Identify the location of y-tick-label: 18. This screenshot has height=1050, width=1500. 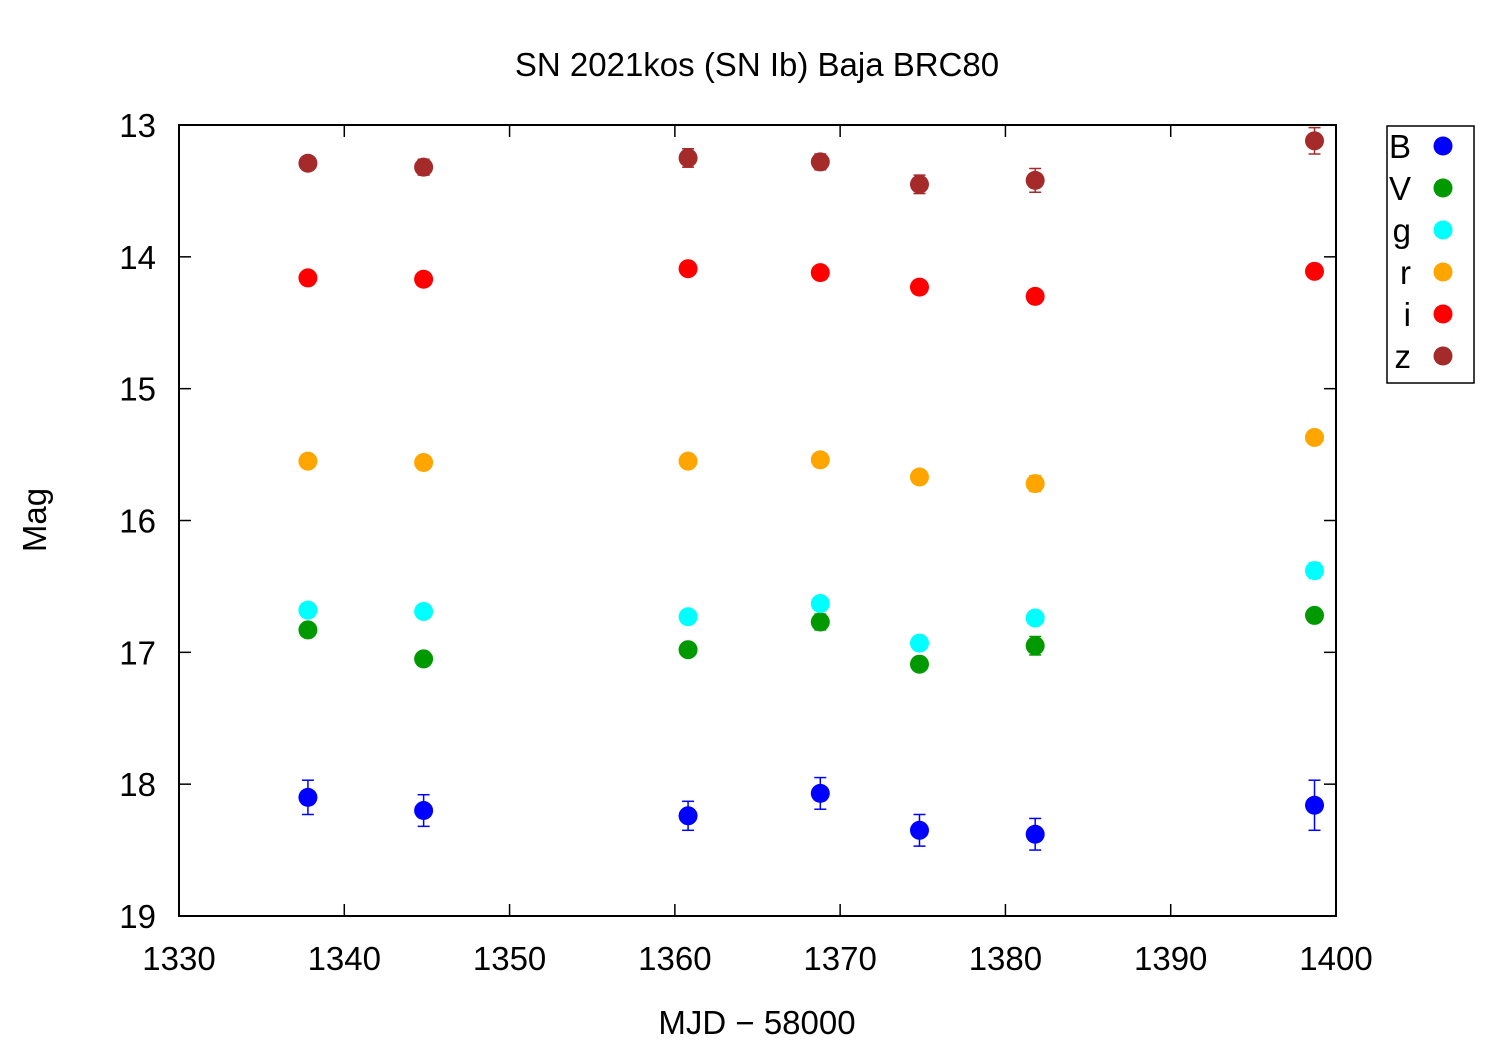
(137, 784).